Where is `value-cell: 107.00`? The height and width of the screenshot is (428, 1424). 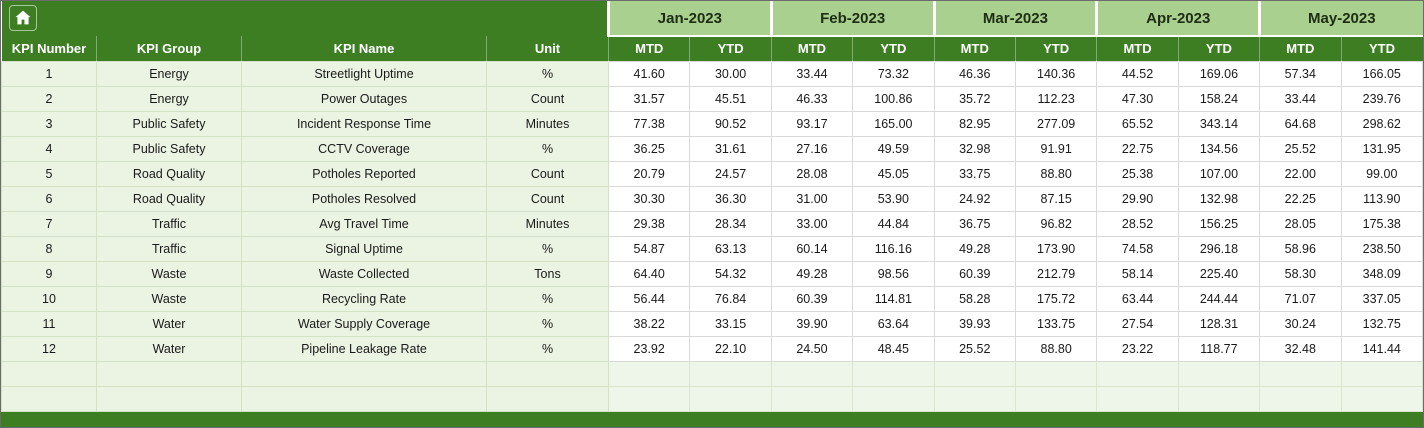 value-cell: 107.00 is located at coordinates (1219, 173).